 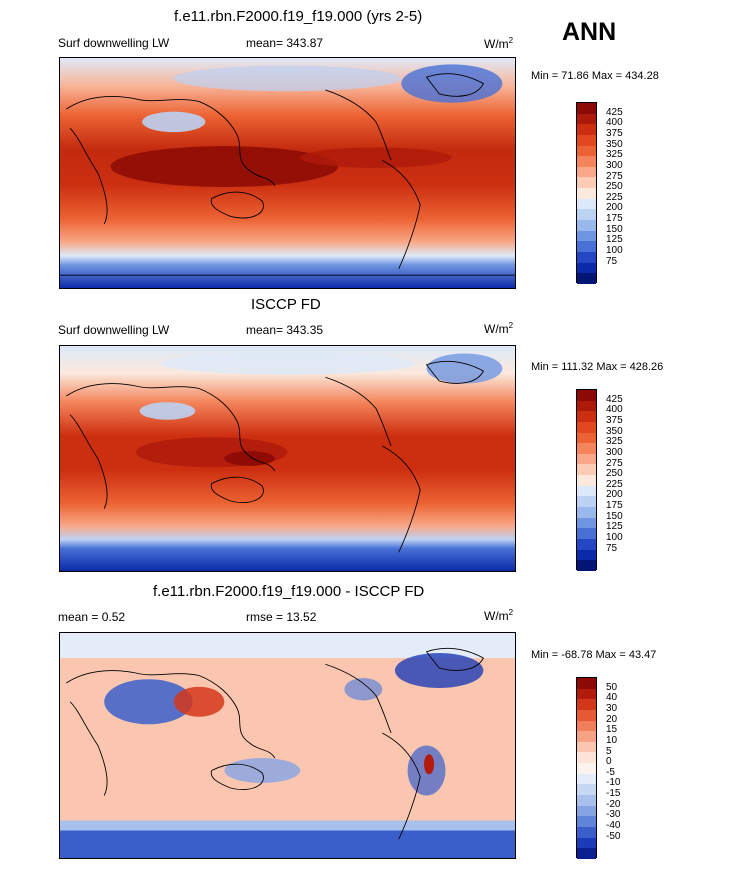 What do you see at coordinates (586, 768) in the screenshot?
I see `panel3-colorbar` at bounding box center [586, 768].